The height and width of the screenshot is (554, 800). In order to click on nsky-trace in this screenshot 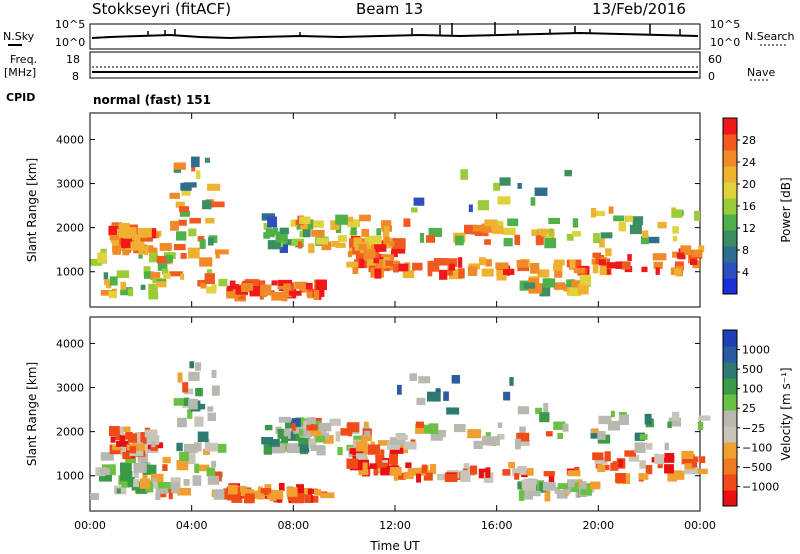, I will do `click(395, 35)`.